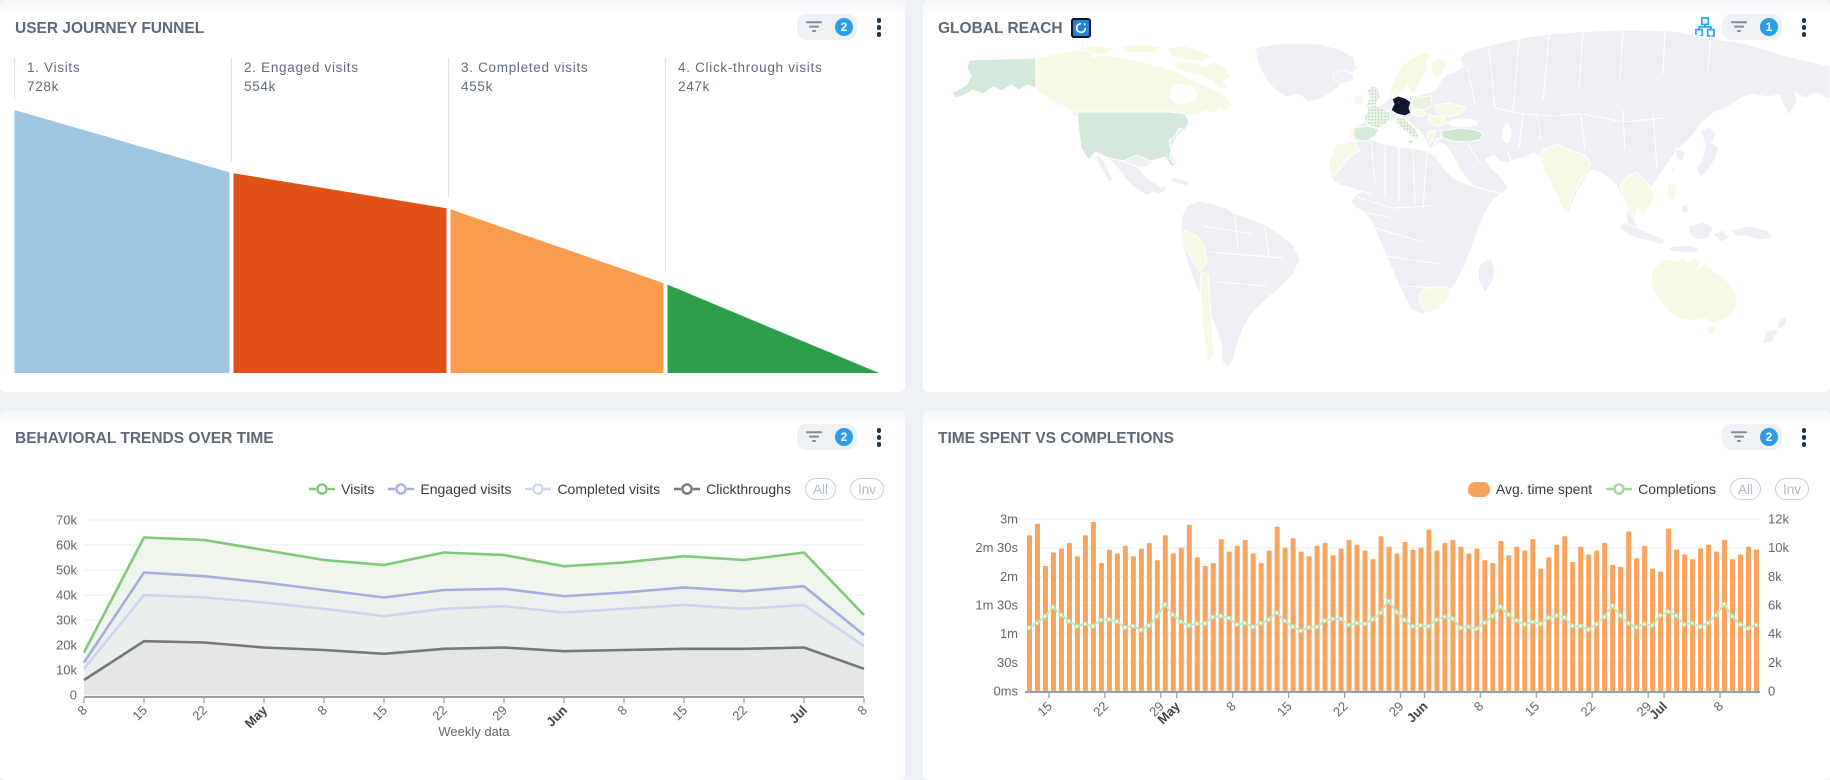 This screenshot has height=780, width=1830. I want to click on svg-text: 60k, so click(66, 545).